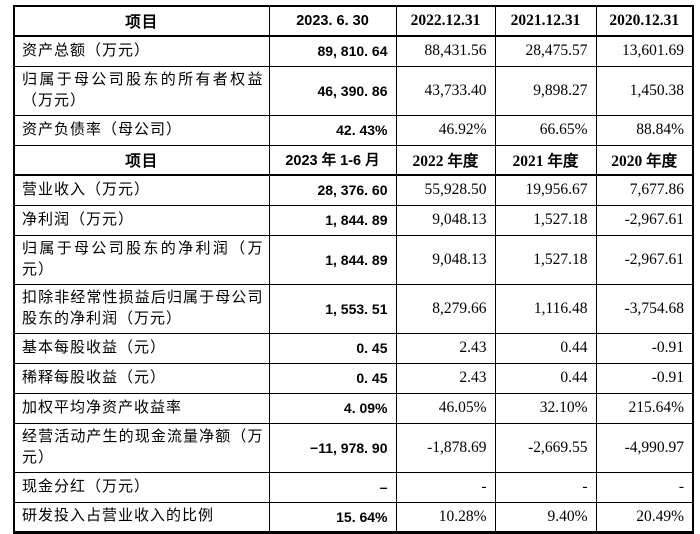  What do you see at coordinates (644, 447) in the screenshot?
I see `value-cell: -4,990.97` at bounding box center [644, 447].